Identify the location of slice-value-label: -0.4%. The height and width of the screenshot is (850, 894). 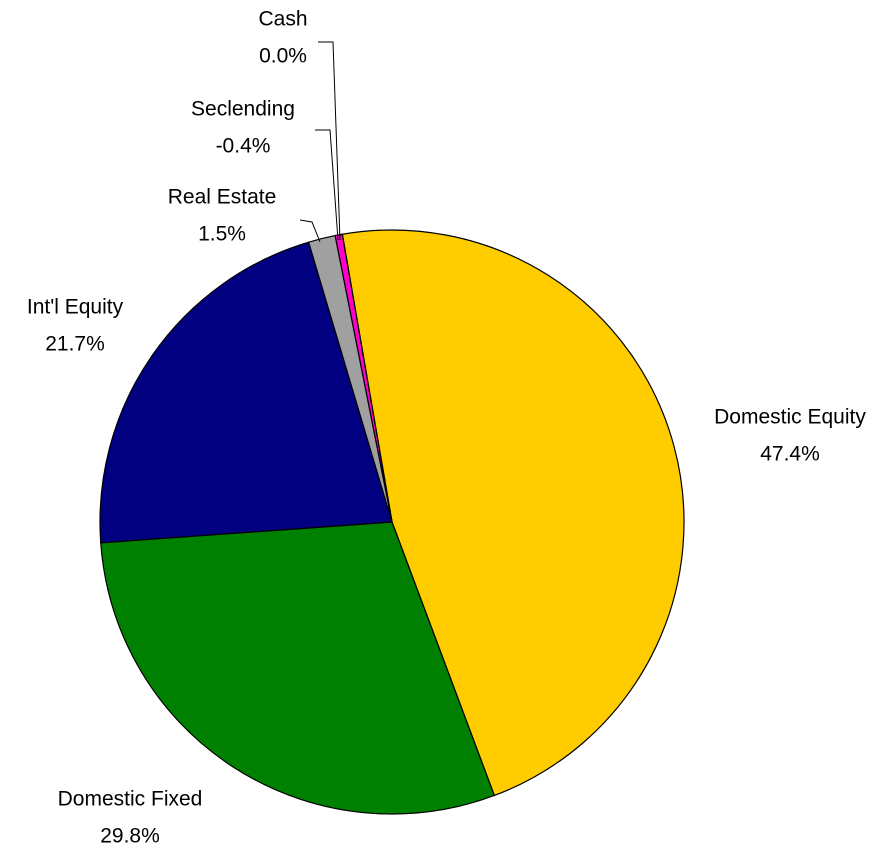
(243, 146).